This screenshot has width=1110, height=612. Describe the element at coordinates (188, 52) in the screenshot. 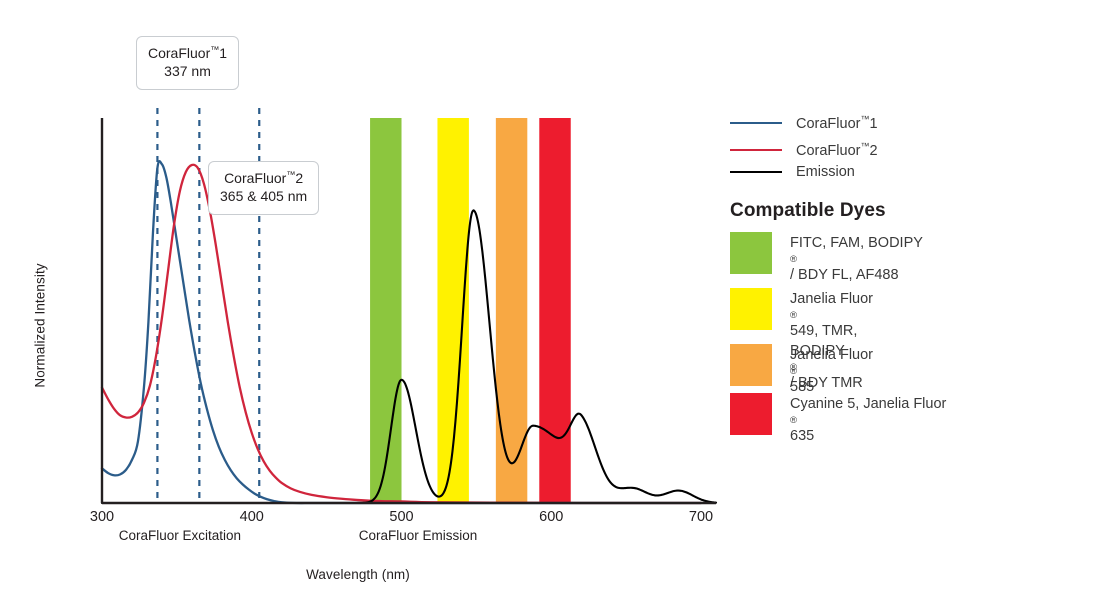

I see `callout-line1: CoraFluor™1` at that location.